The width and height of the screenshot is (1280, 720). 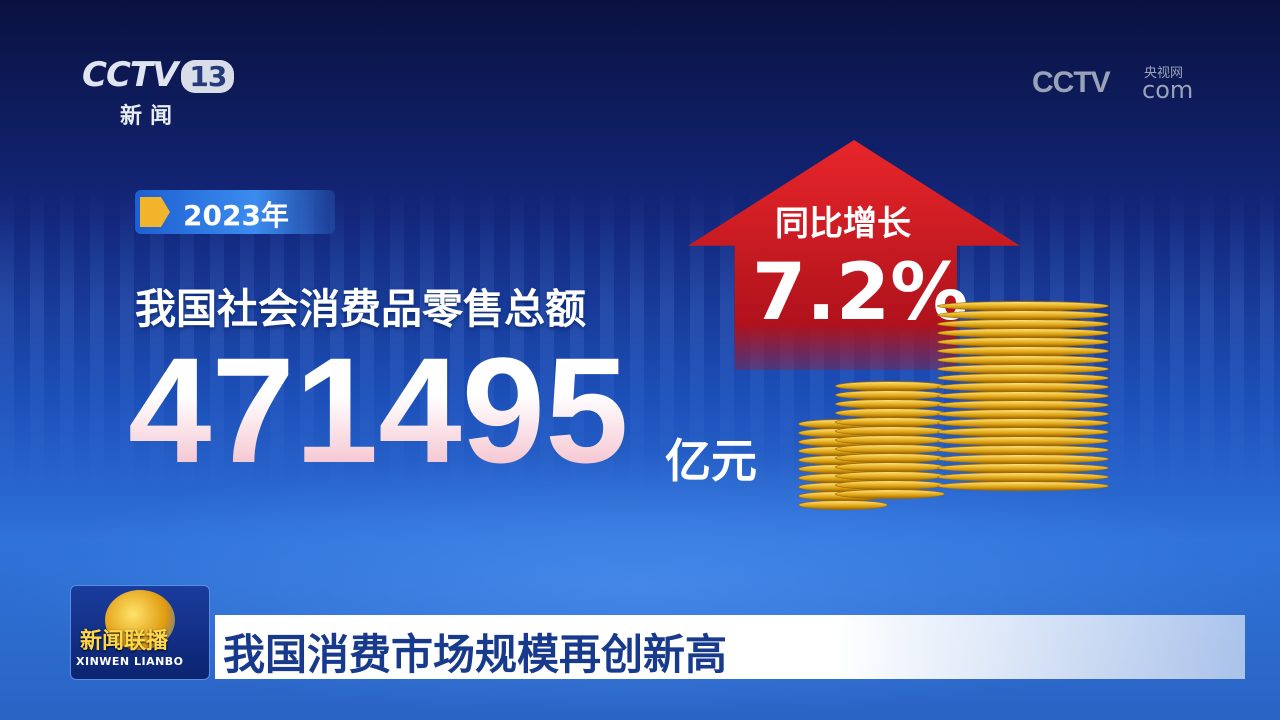 What do you see at coordinates (711, 461) in the screenshot?
I see `stat-unit: 亿元` at bounding box center [711, 461].